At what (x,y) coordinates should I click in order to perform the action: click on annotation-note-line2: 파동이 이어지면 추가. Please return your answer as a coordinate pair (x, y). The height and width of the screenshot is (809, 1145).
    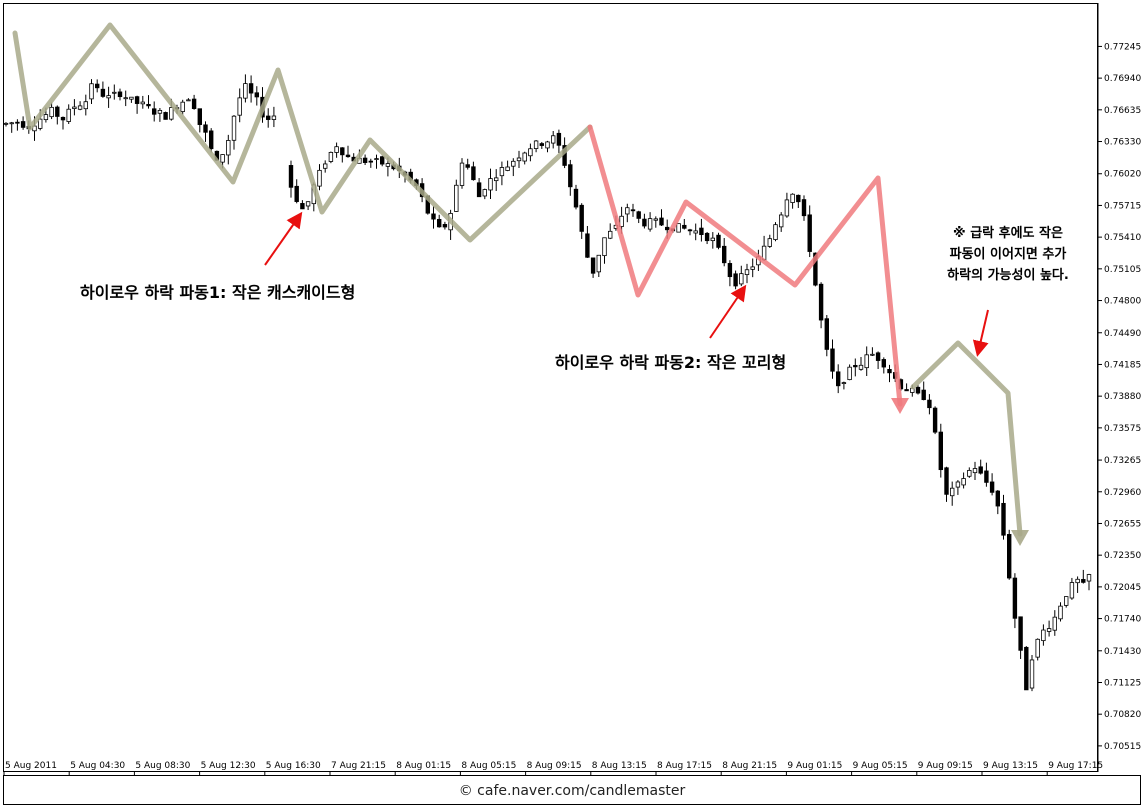
    Looking at the image, I should click on (1008, 254).